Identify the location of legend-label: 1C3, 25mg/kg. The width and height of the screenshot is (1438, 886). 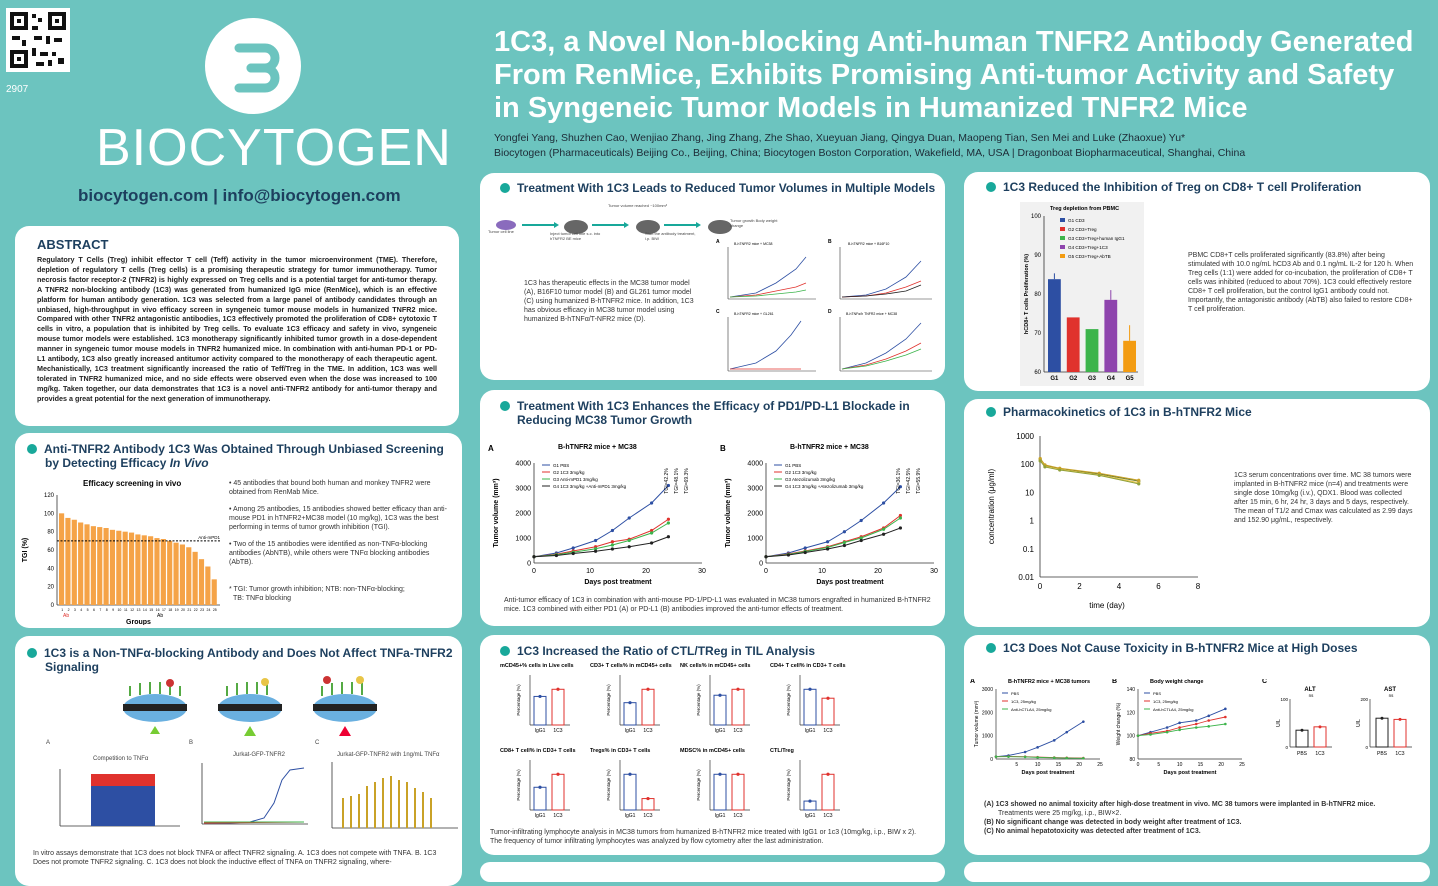
(1023, 701).